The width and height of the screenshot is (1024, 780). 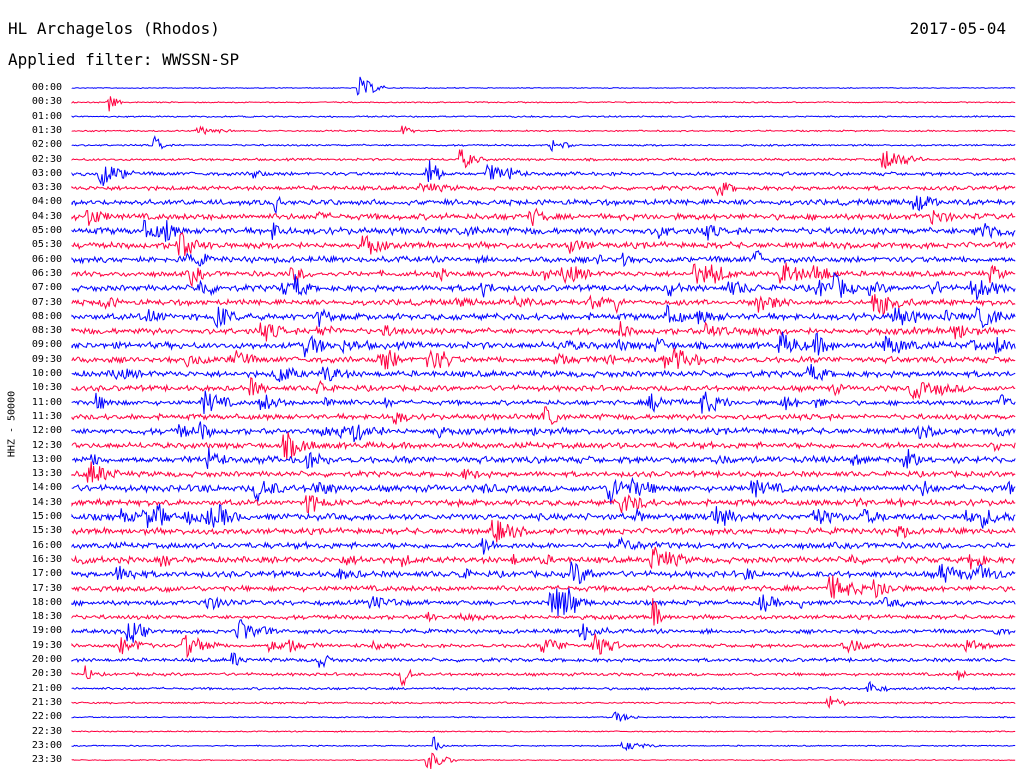 I want to click on time-tick-label: 03:30, so click(x=46, y=188).